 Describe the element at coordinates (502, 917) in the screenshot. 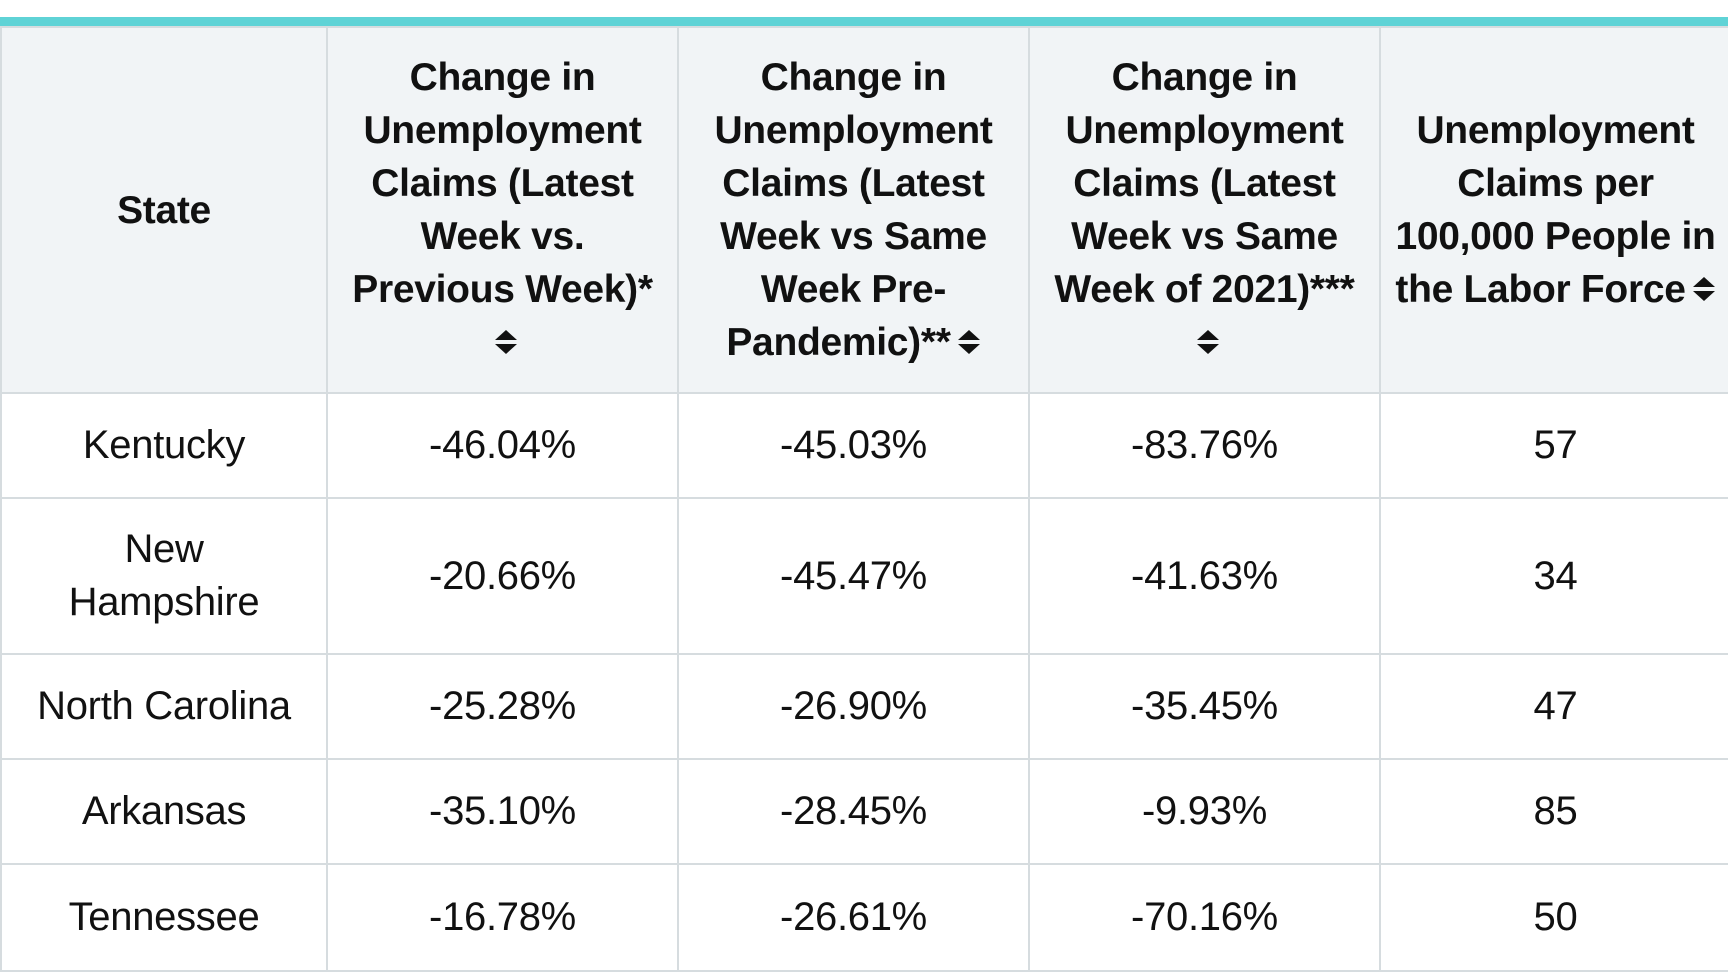

I see `cell-week-vs-previous: -16.78%` at that location.